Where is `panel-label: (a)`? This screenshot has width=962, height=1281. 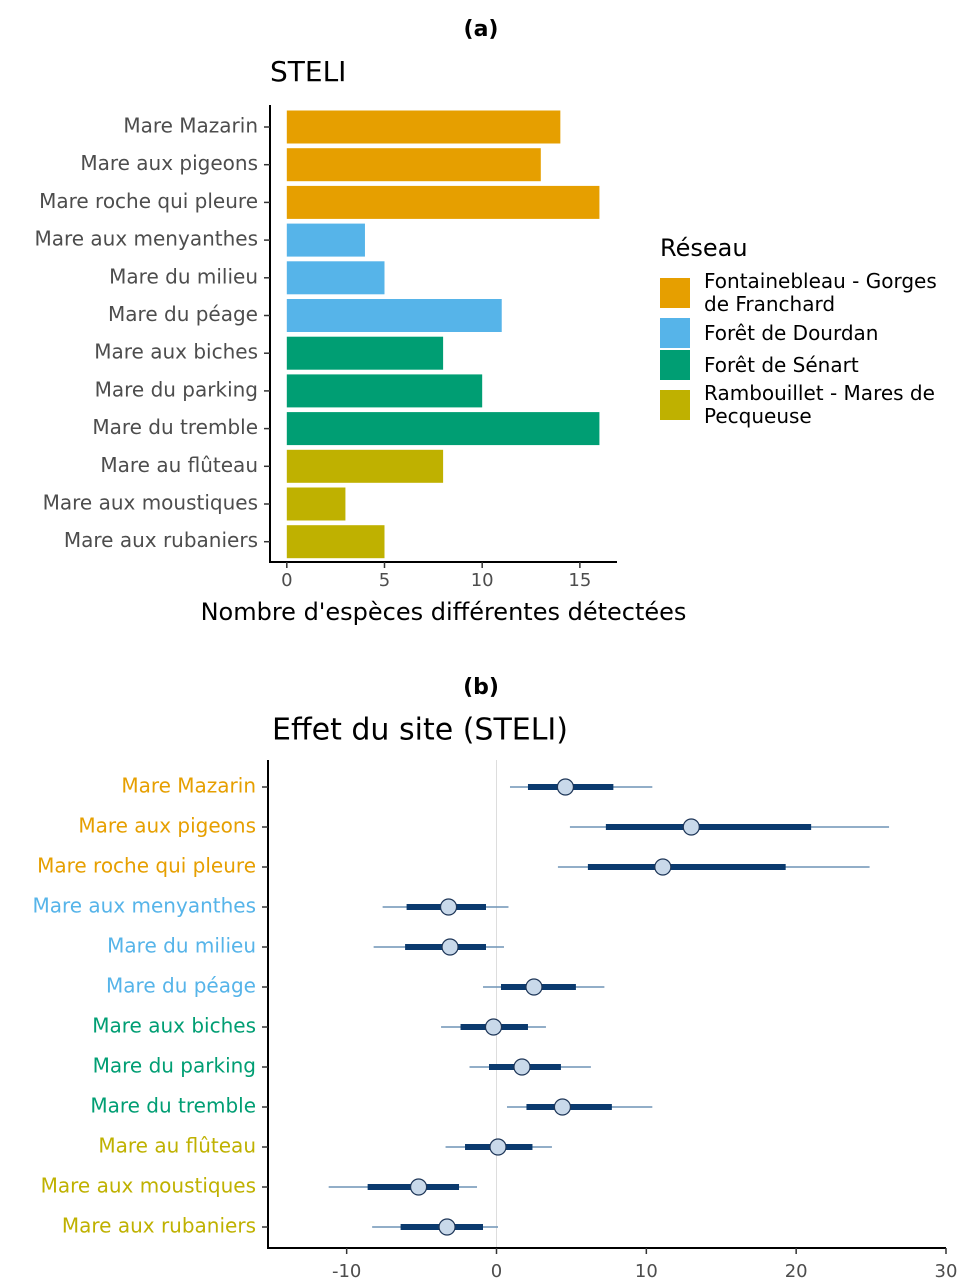
panel-label: (a) is located at coordinates (481, 29).